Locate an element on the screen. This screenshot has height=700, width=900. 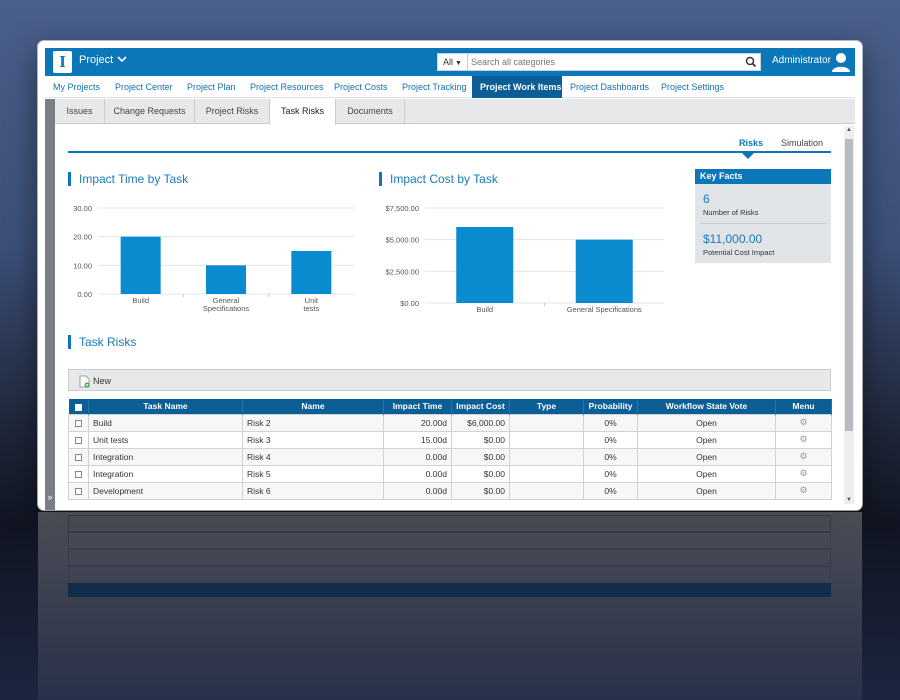
col-type: Type is located at coordinates (546, 406).